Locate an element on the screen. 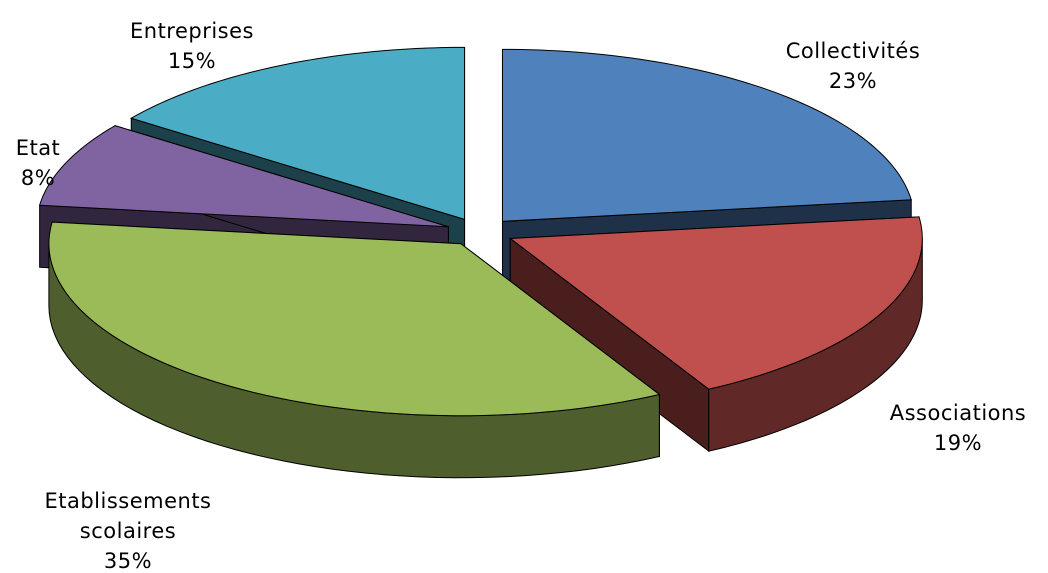 The image size is (1048, 573). slice-name-etablissements-scolaires: scolaires is located at coordinates (128, 531).